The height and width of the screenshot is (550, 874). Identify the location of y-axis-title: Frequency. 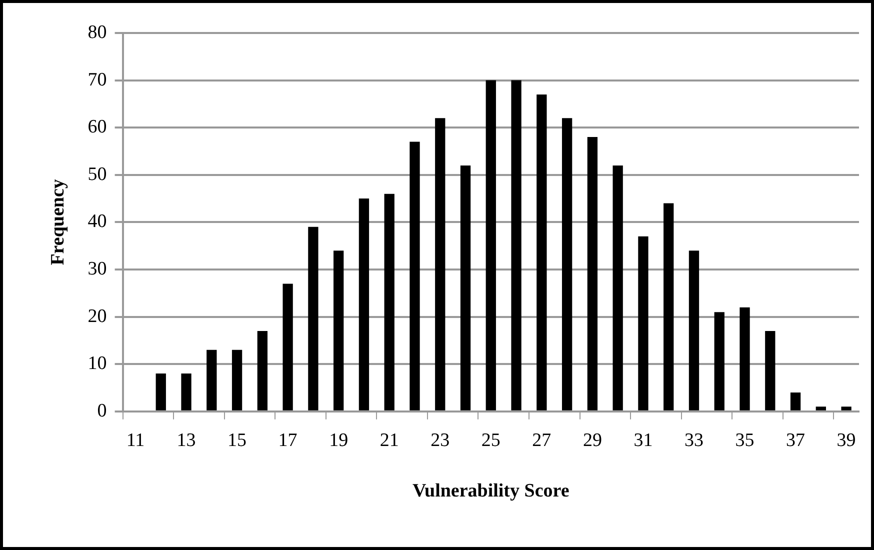
(57, 222).